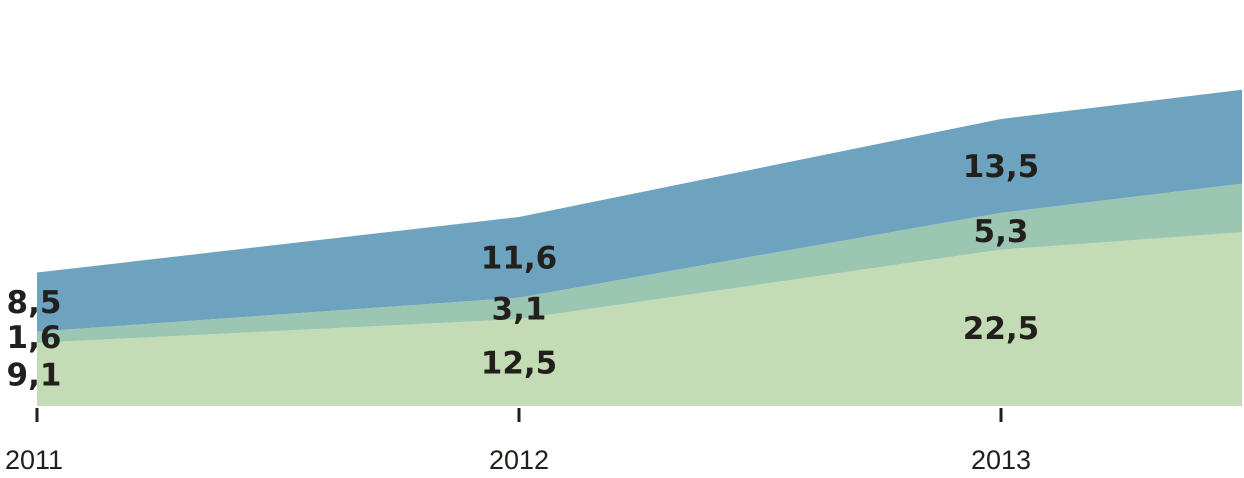 This screenshot has width=1244, height=478. Describe the element at coordinates (519, 364) in the screenshot. I see `data-label: 12,5` at that location.